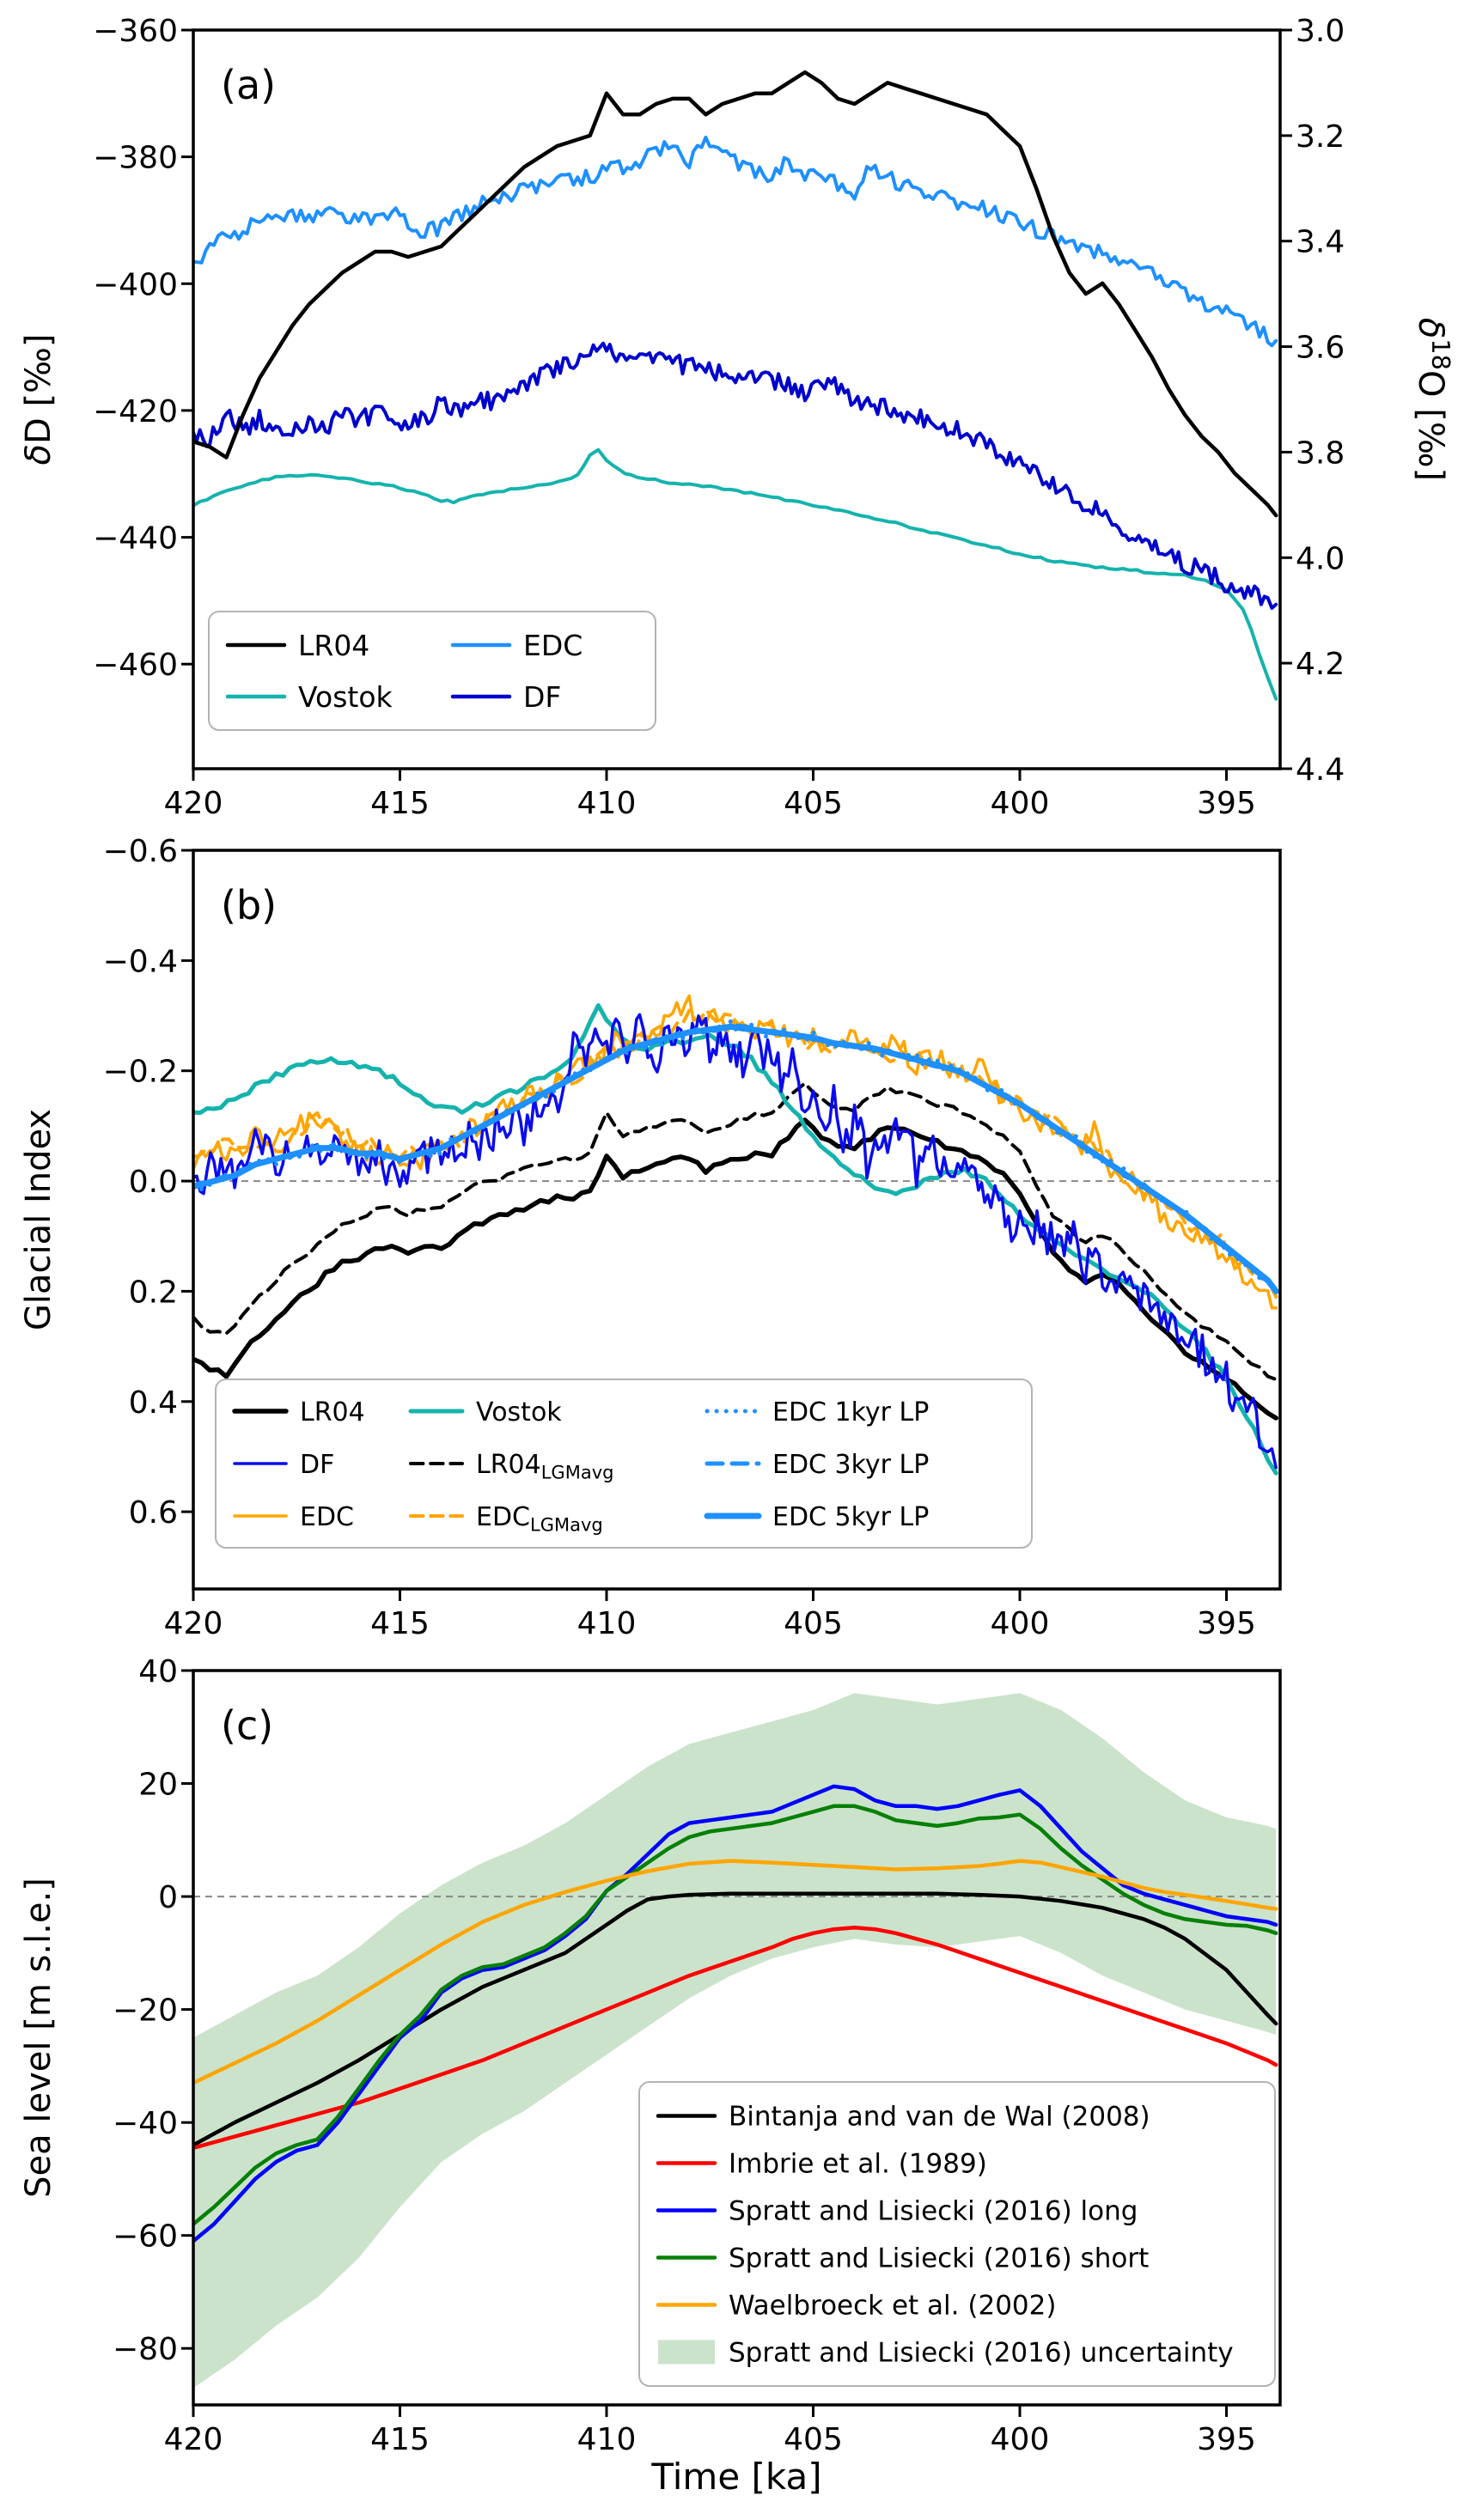  I want to click on svg-text: −400, so click(135, 285).